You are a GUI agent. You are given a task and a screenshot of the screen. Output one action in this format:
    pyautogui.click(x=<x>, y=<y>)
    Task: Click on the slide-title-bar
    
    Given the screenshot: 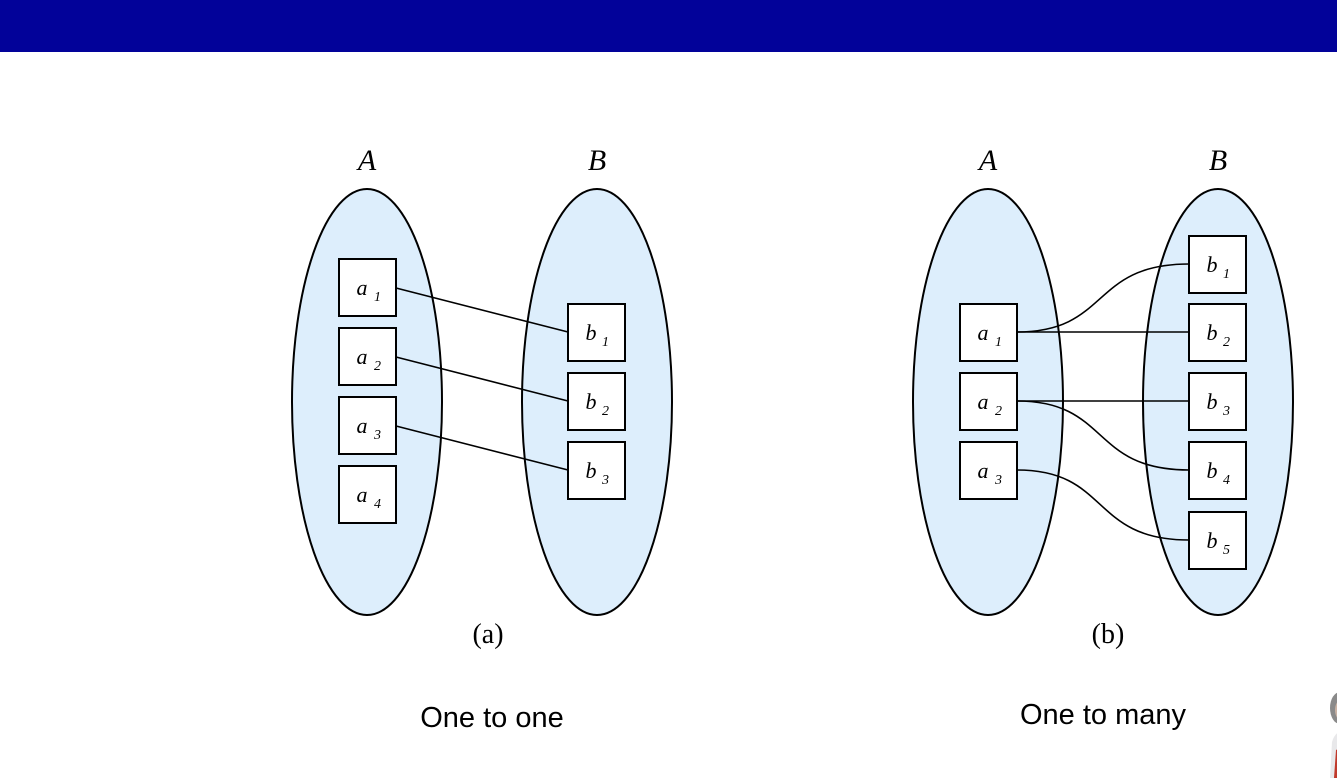 What is the action you would take?
    pyautogui.click(x=668, y=26)
    